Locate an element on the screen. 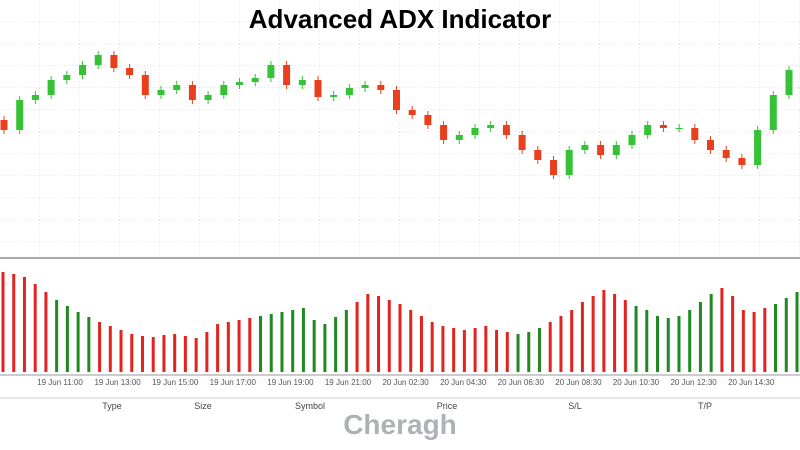  time-label: 20 Jun 14:30 is located at coordinates (751, 382).